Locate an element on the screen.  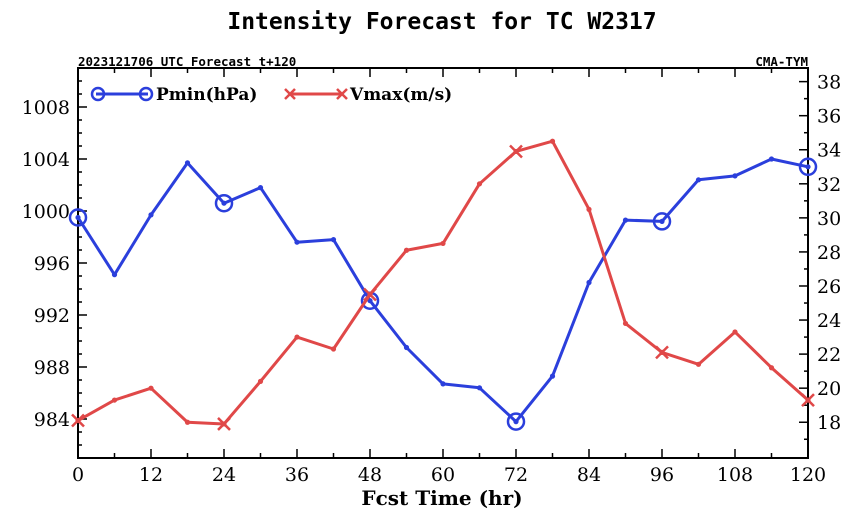
y-right-tick-label: 24 is located at coordinates (829, 321).